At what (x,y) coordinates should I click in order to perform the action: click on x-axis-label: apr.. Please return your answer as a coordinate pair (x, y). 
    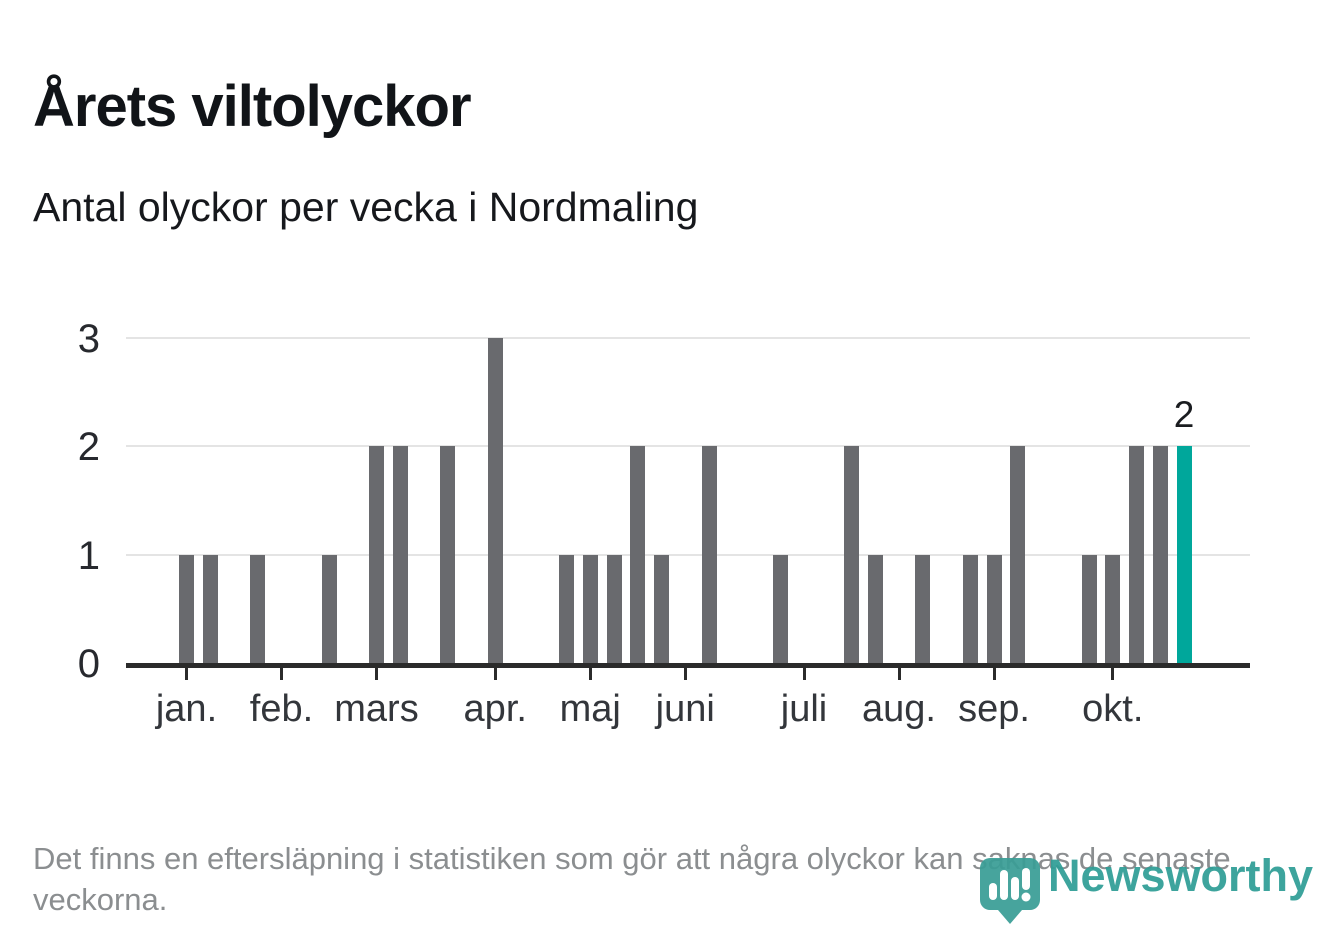
    Looking at the image, I should click on (495, 709).